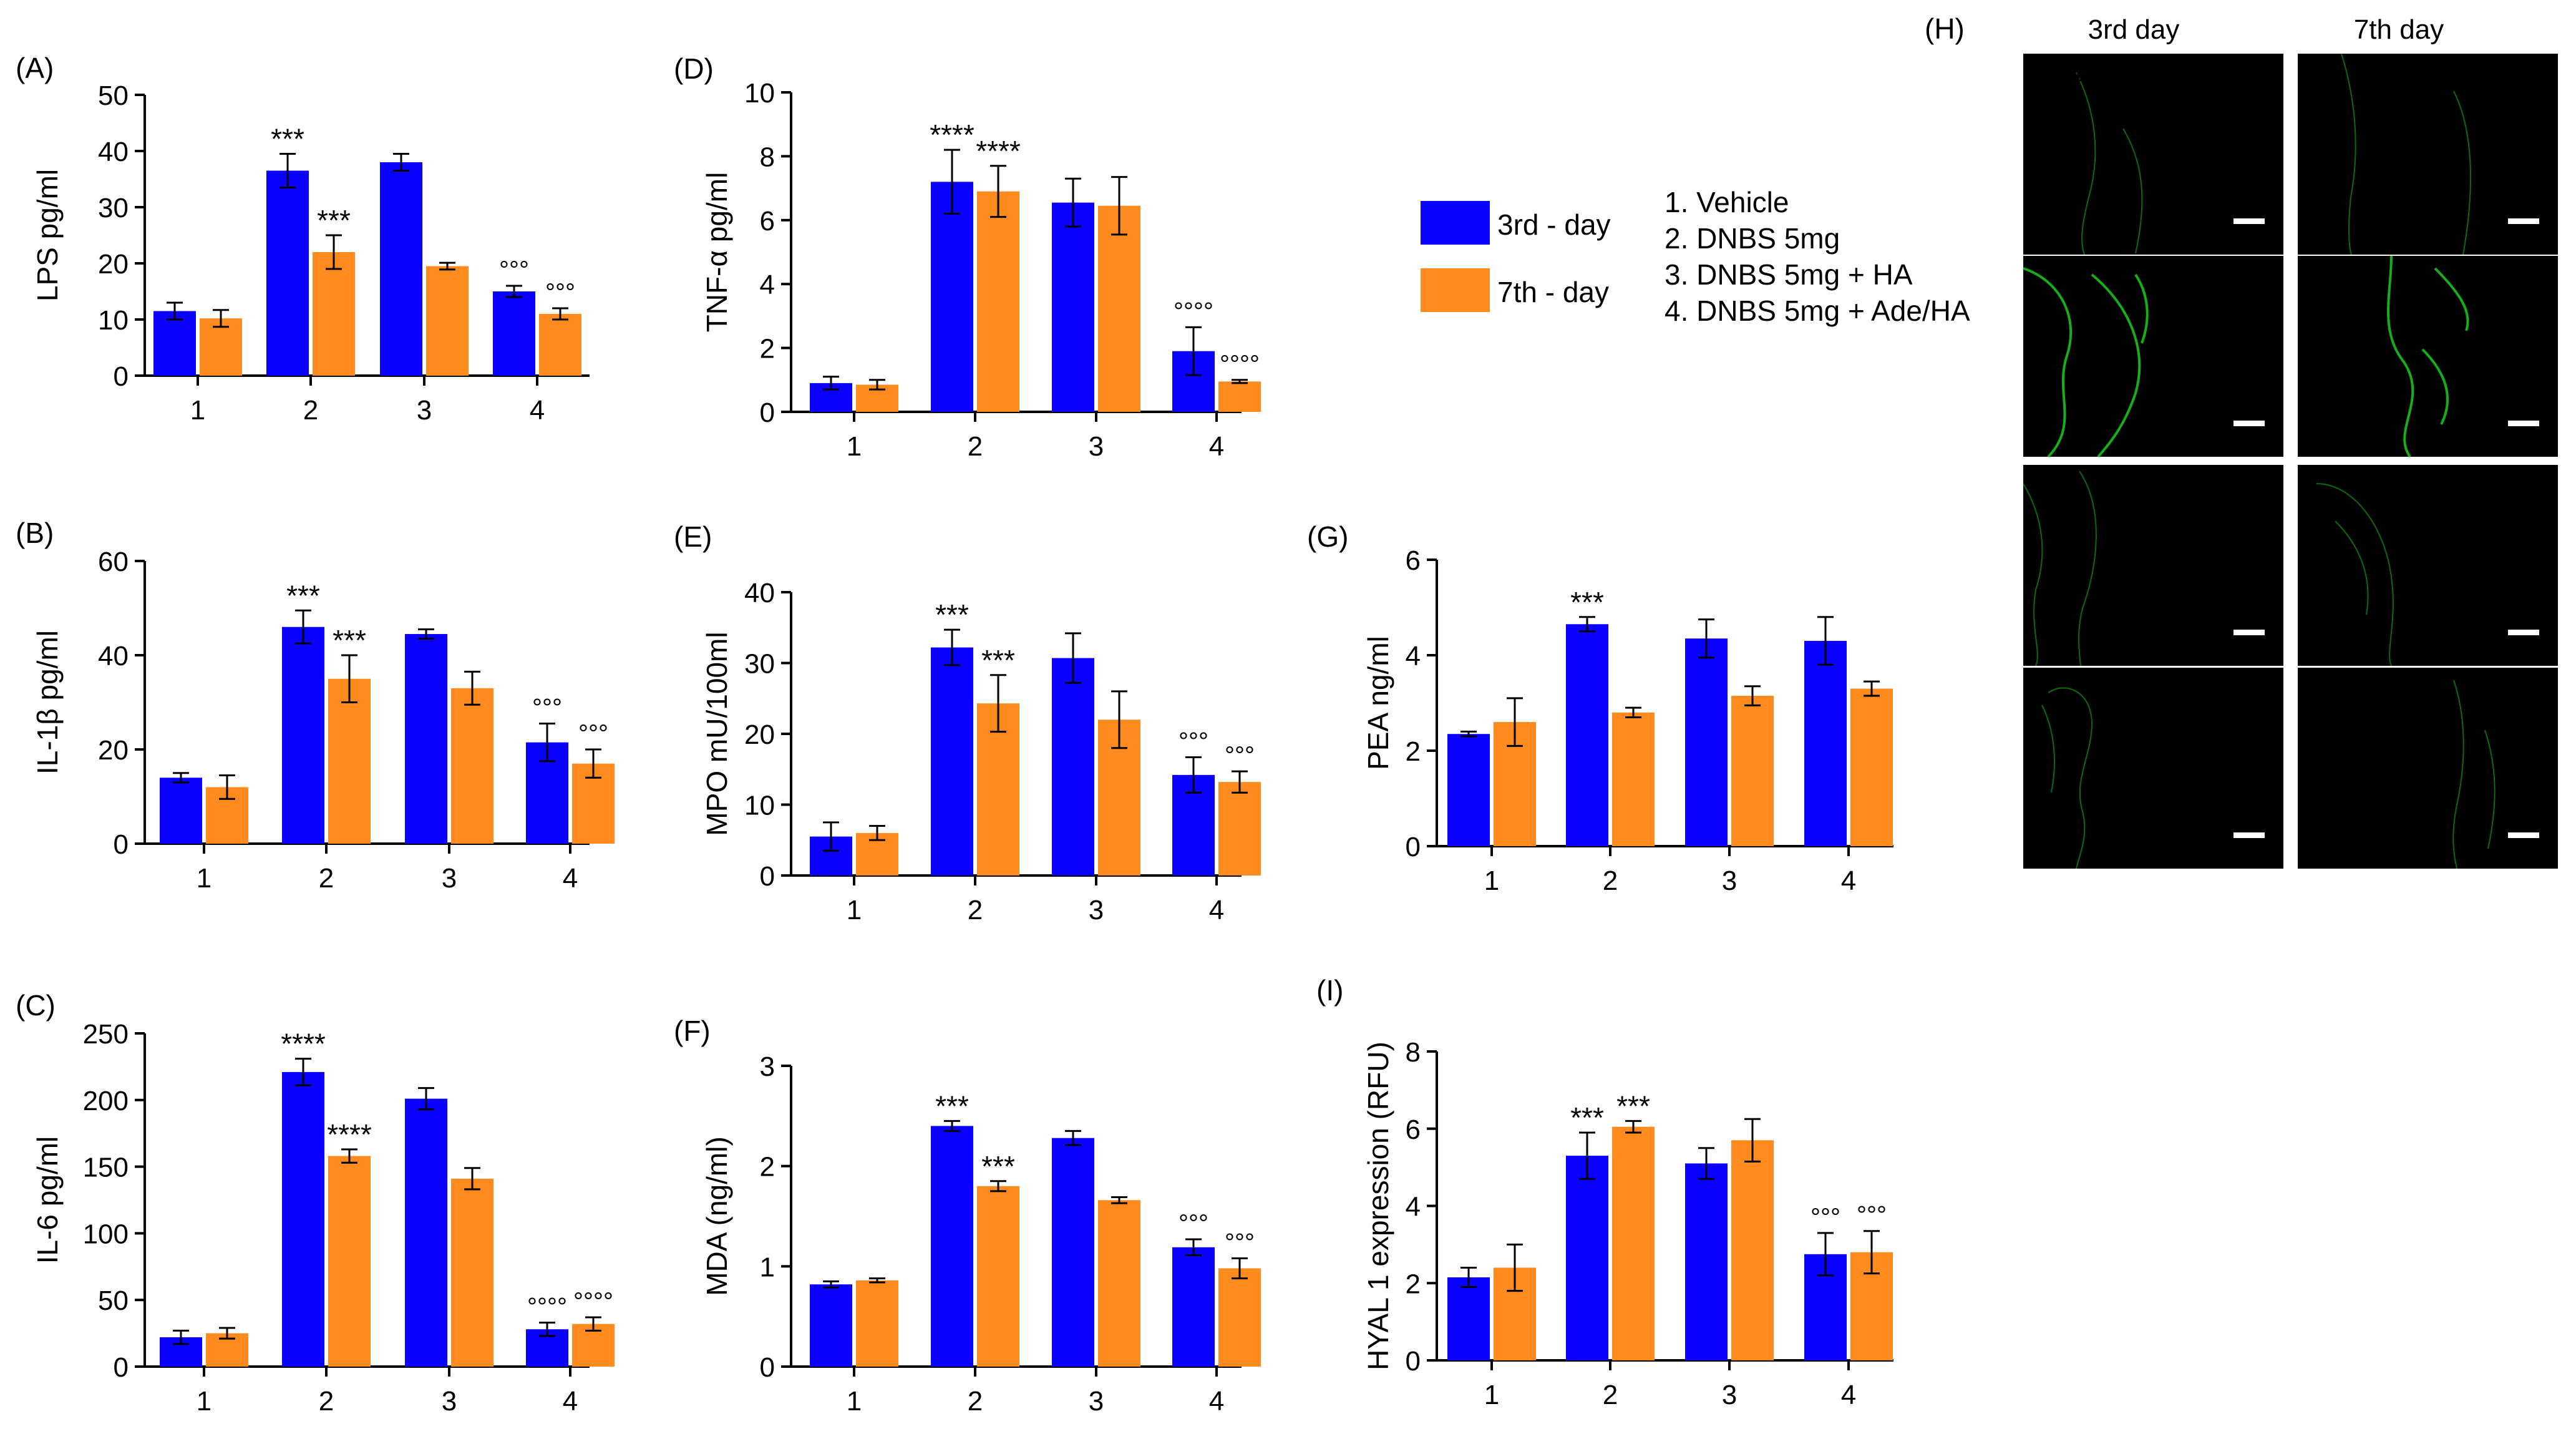 This screenshot has height=1429, width=2576. I want to click on micrograph-tile: 1. HYAL 1, so click(2153, 154).